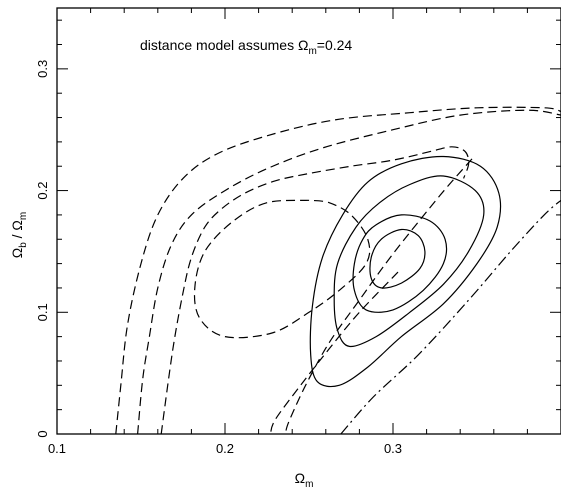  Describe the element at coordinates (42, 312) in the screenshot. I see `y-tick-label: 0.1` at that location.